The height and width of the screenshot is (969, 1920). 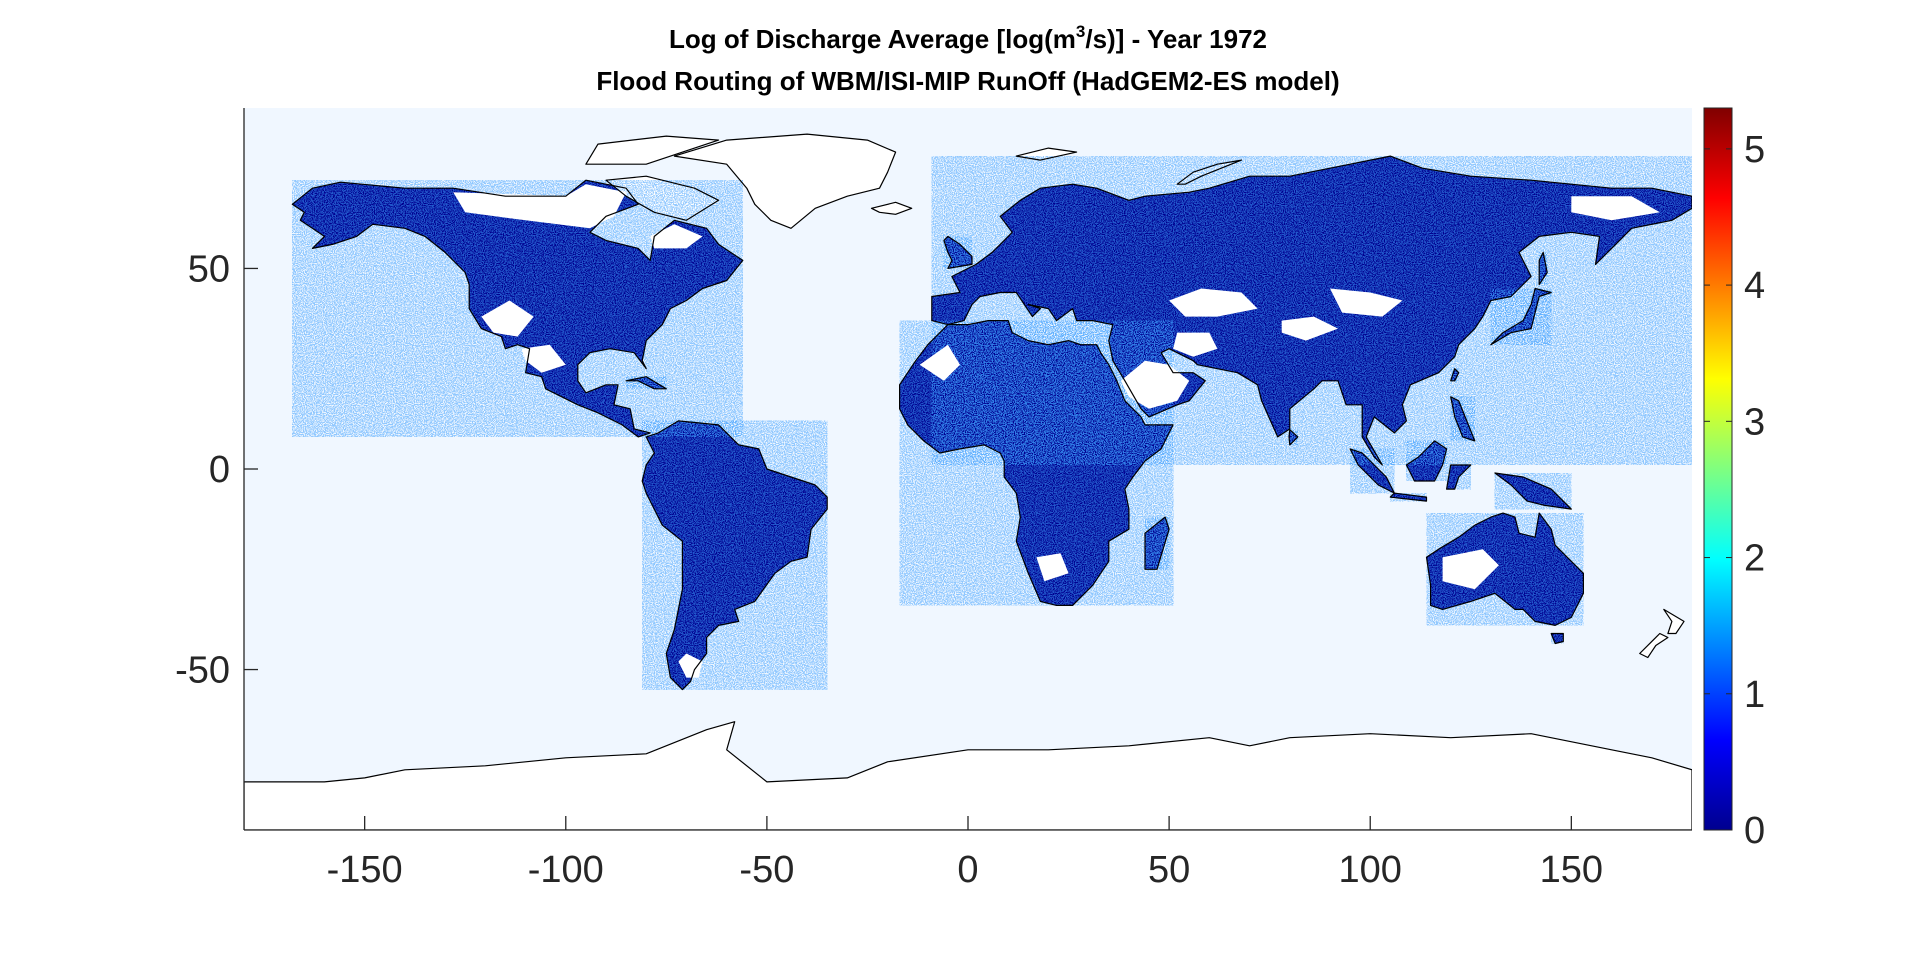 I want to click on ellesmere-land, so click(x=652, y=150).